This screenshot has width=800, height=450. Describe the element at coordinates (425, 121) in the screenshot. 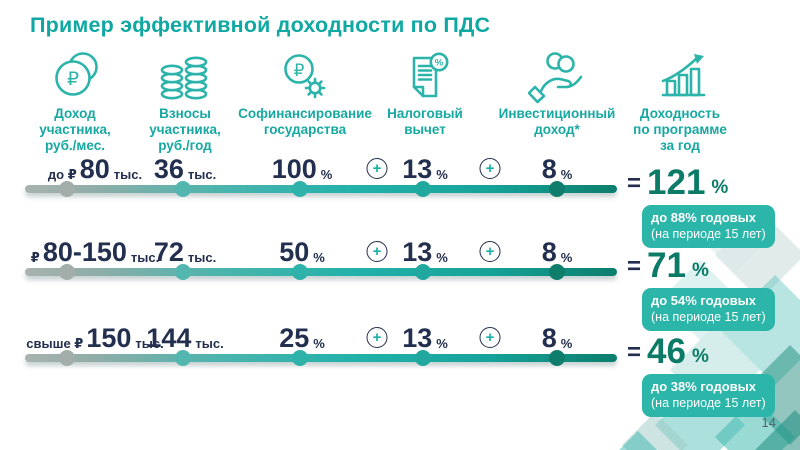

I see `column-label-tax-deduction: Налоговый вычет` at that location.